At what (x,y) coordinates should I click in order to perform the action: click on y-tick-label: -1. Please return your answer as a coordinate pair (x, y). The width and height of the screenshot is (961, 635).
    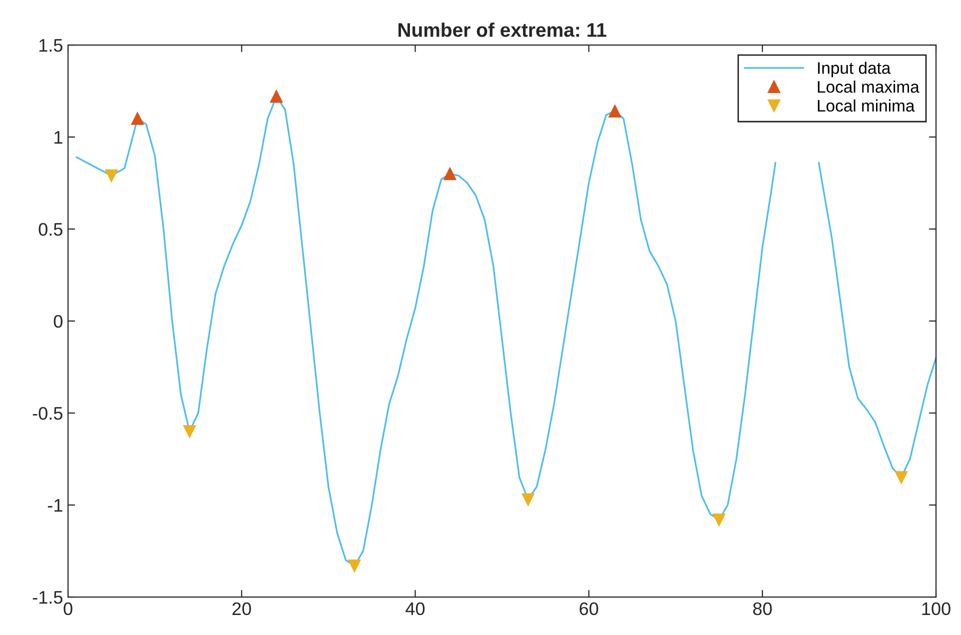
    Looking at the image, I should click on (55, 505).